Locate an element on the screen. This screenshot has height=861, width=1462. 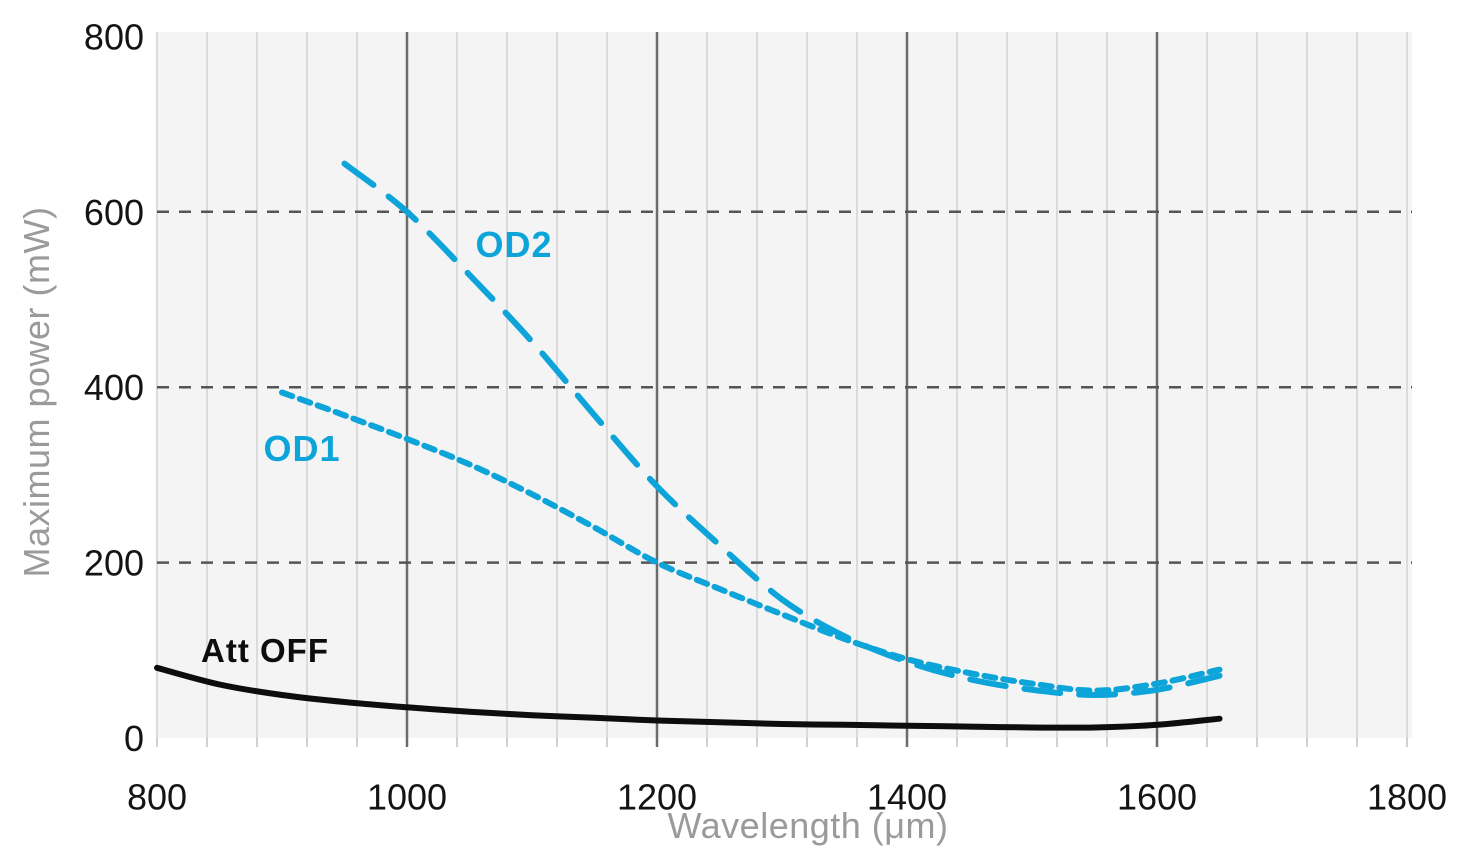
series-label-att-off: Att OFF is located at coordinates (265, 650).